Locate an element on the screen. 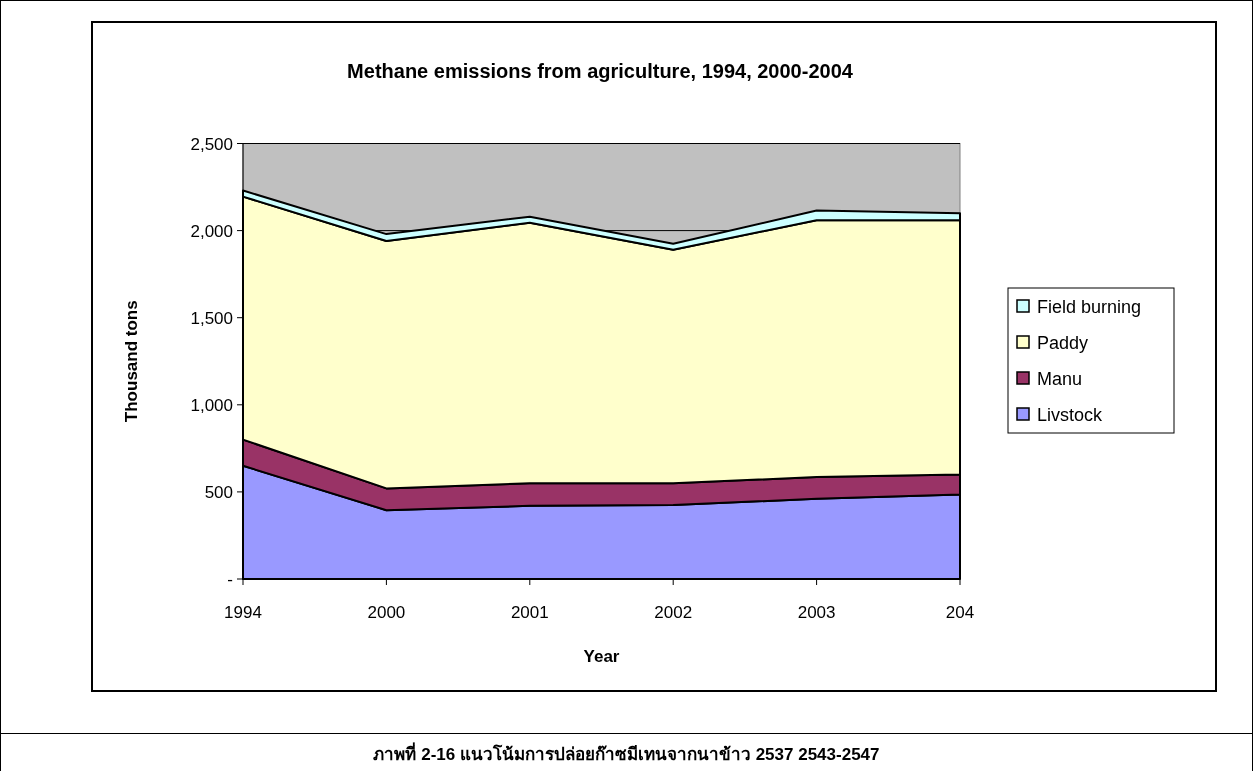 The image size is (1253, 771). x-tick-label: 1994 is located at coordinates (243, 612).